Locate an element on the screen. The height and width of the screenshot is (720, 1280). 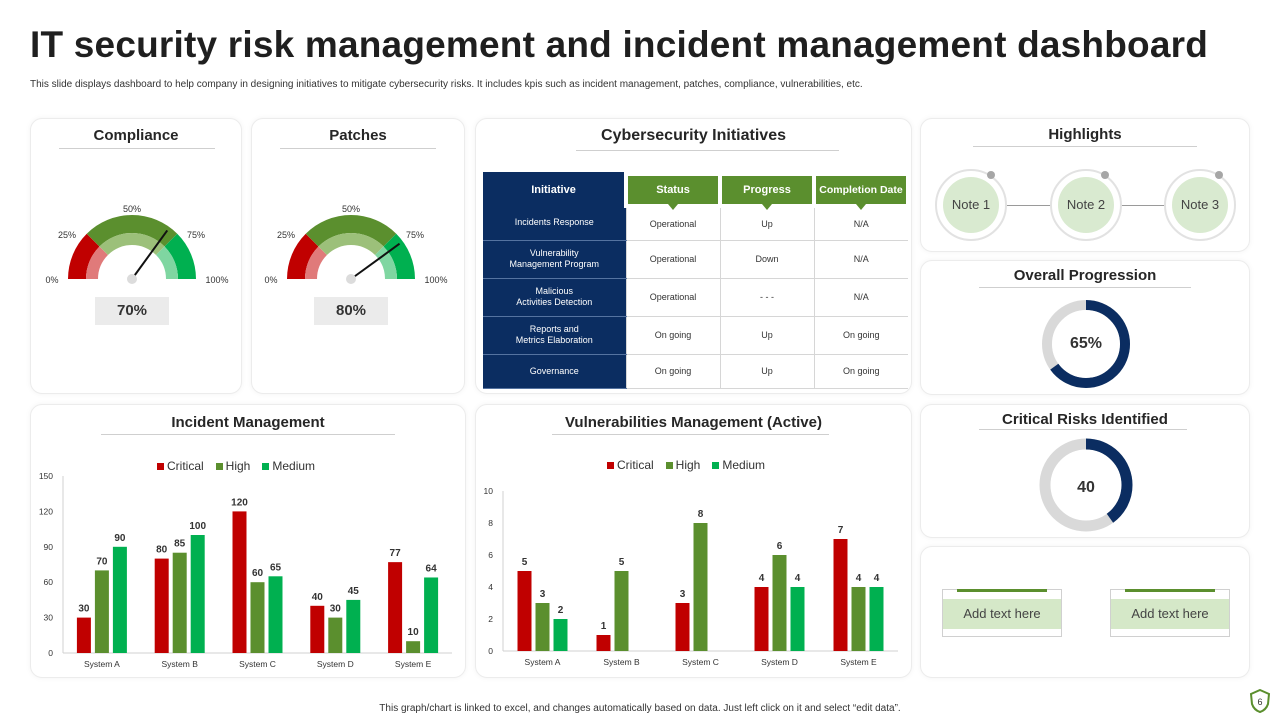
note-2: Note 2 is located at coordinates (1086, 205).